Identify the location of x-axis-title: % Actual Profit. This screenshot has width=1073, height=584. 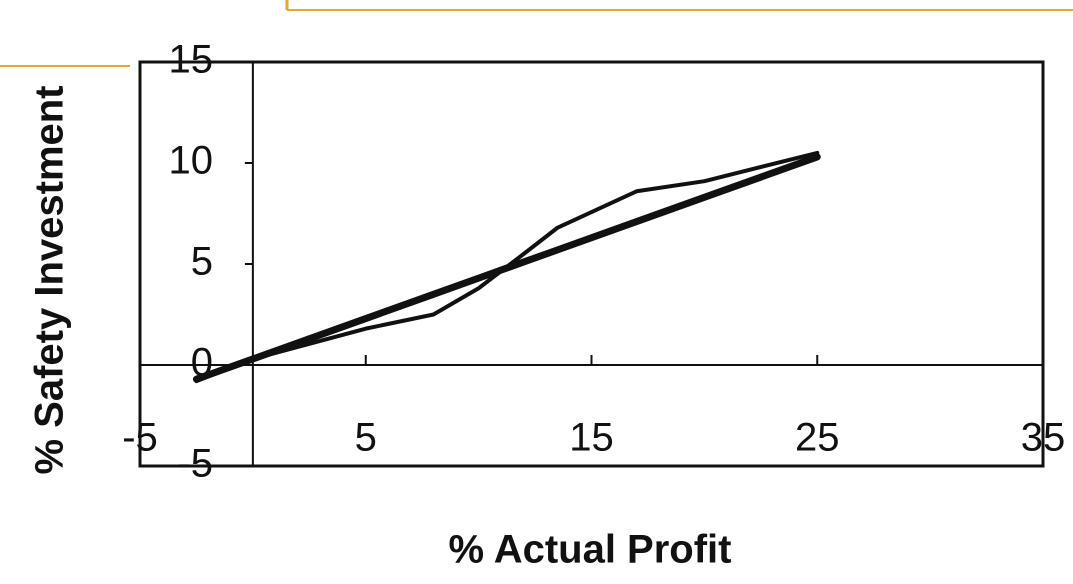
(590, 550).